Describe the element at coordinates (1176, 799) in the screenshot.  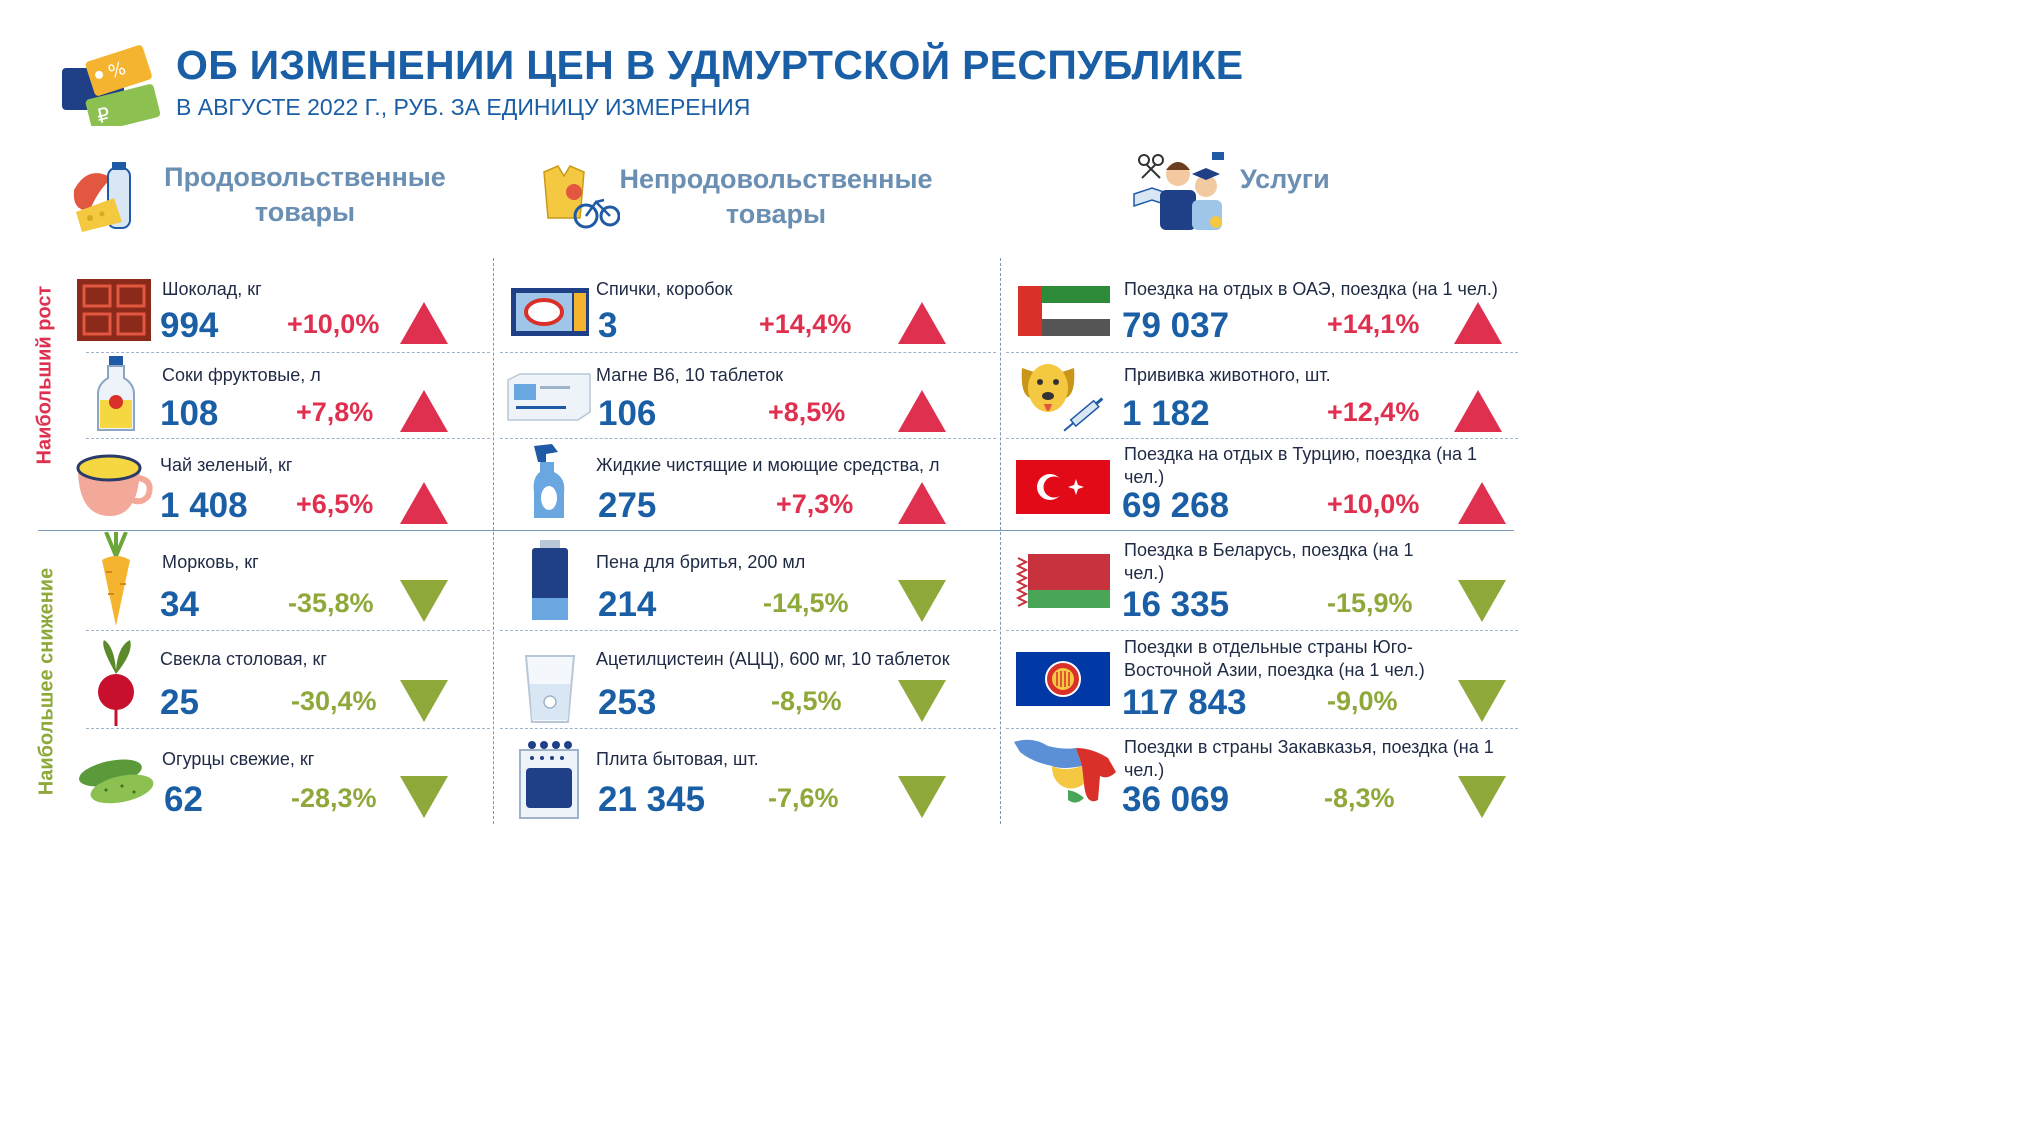
I see `item-price: 36 069` at that location.